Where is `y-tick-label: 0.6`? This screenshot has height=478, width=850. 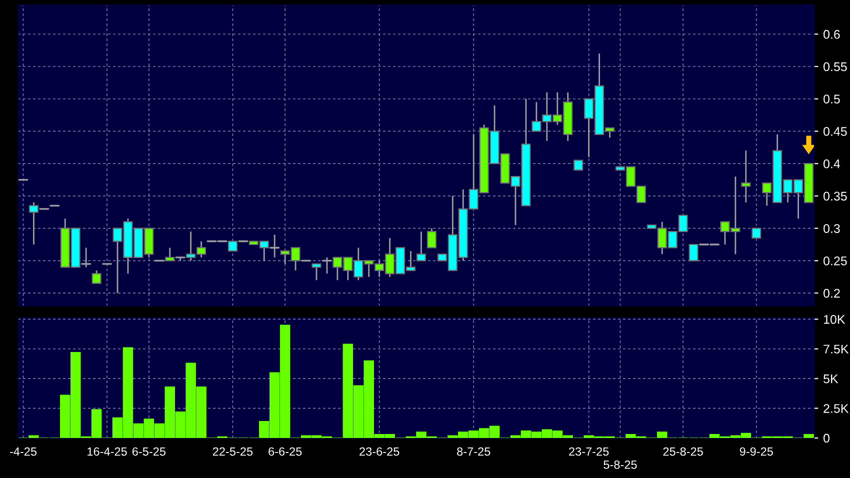
y-tick-label: 0.6 is located at coordinates (832, 34).